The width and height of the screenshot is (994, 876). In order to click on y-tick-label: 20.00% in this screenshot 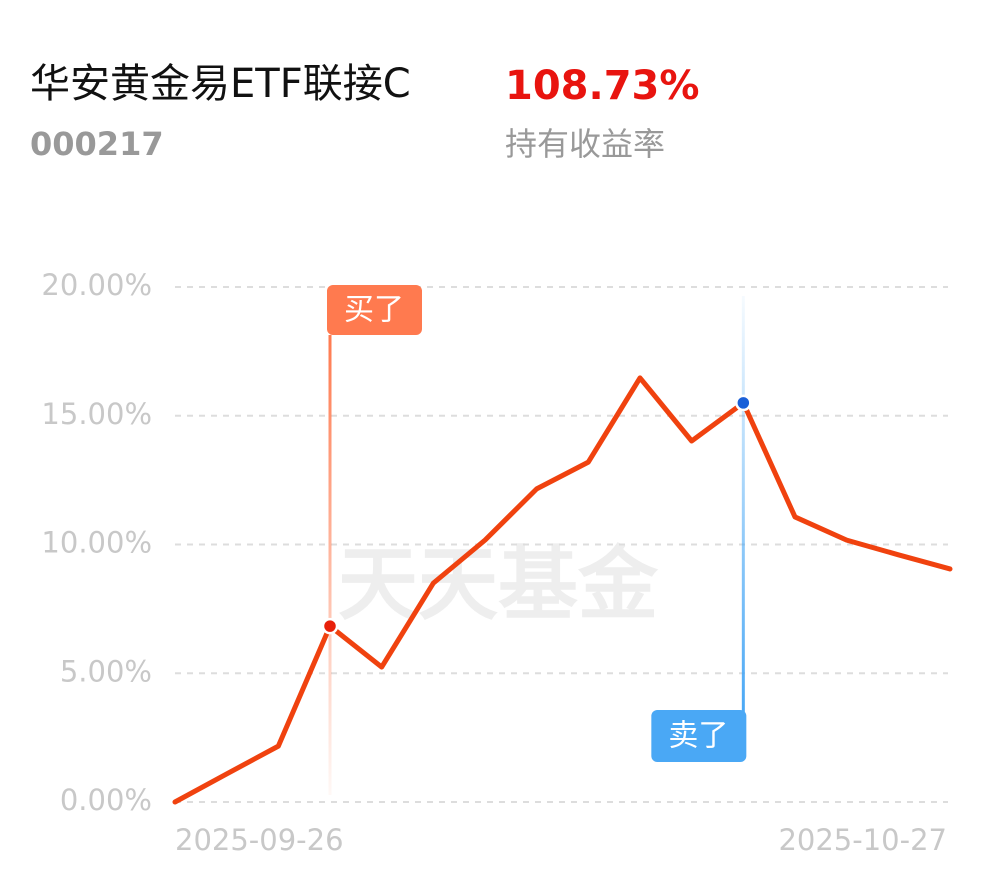, I will do `click(96, 285)`.